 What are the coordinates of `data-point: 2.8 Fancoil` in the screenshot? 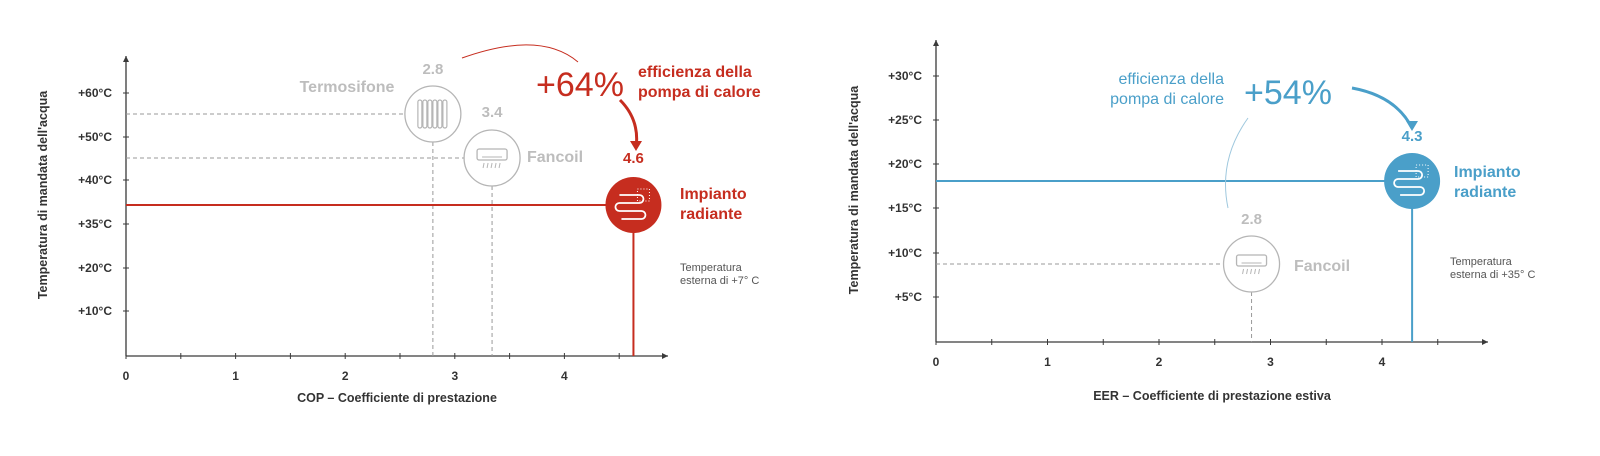 It's located at (1143, 276).